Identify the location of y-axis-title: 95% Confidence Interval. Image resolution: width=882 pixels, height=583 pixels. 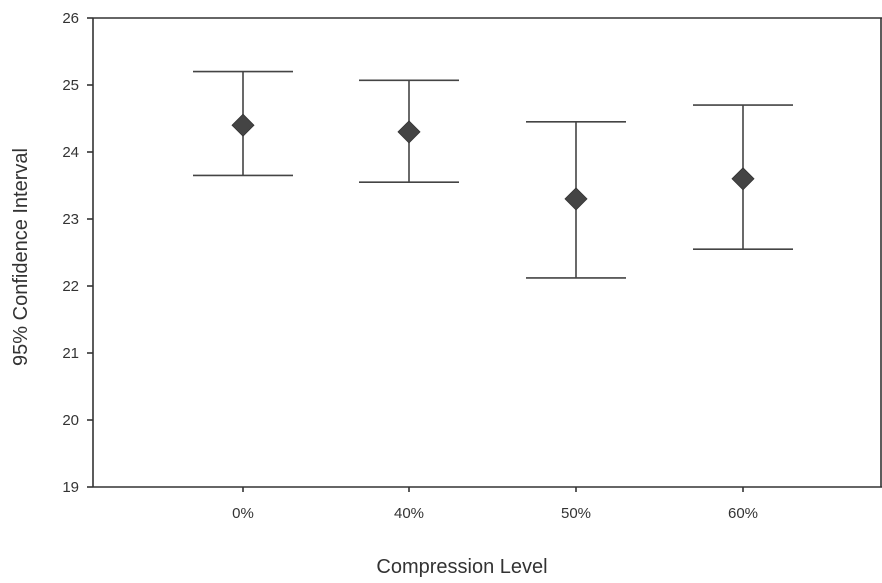
(21, 257).